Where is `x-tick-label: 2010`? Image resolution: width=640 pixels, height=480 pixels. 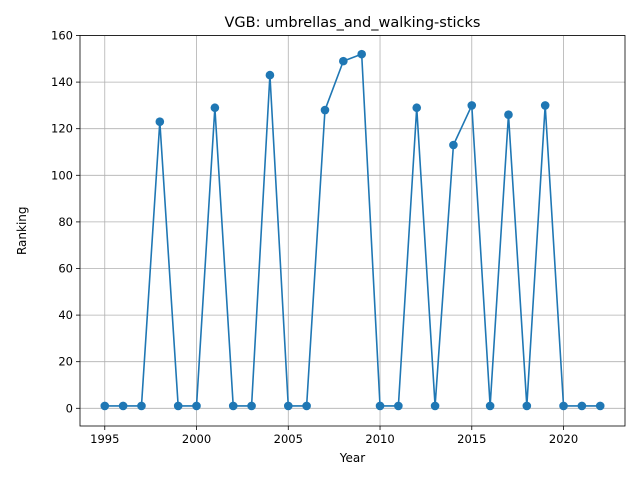 x-tick-label: 2010 is located at coordinates (379, 439).